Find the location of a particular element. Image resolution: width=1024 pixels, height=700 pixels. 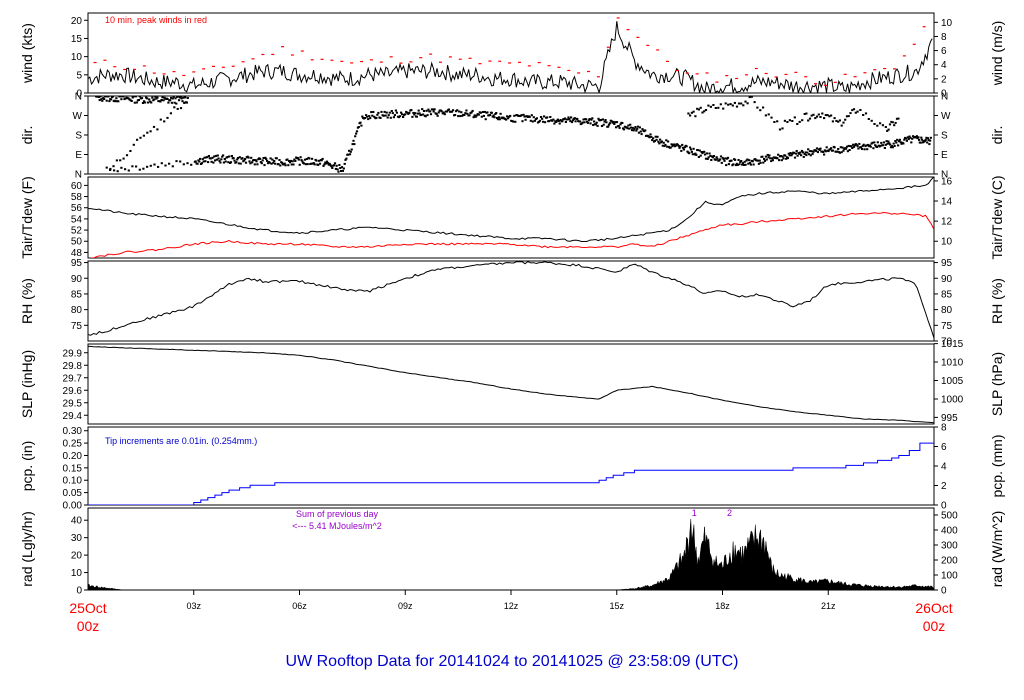

right-tick-label: 1005 is located at coordinates (952, 381).